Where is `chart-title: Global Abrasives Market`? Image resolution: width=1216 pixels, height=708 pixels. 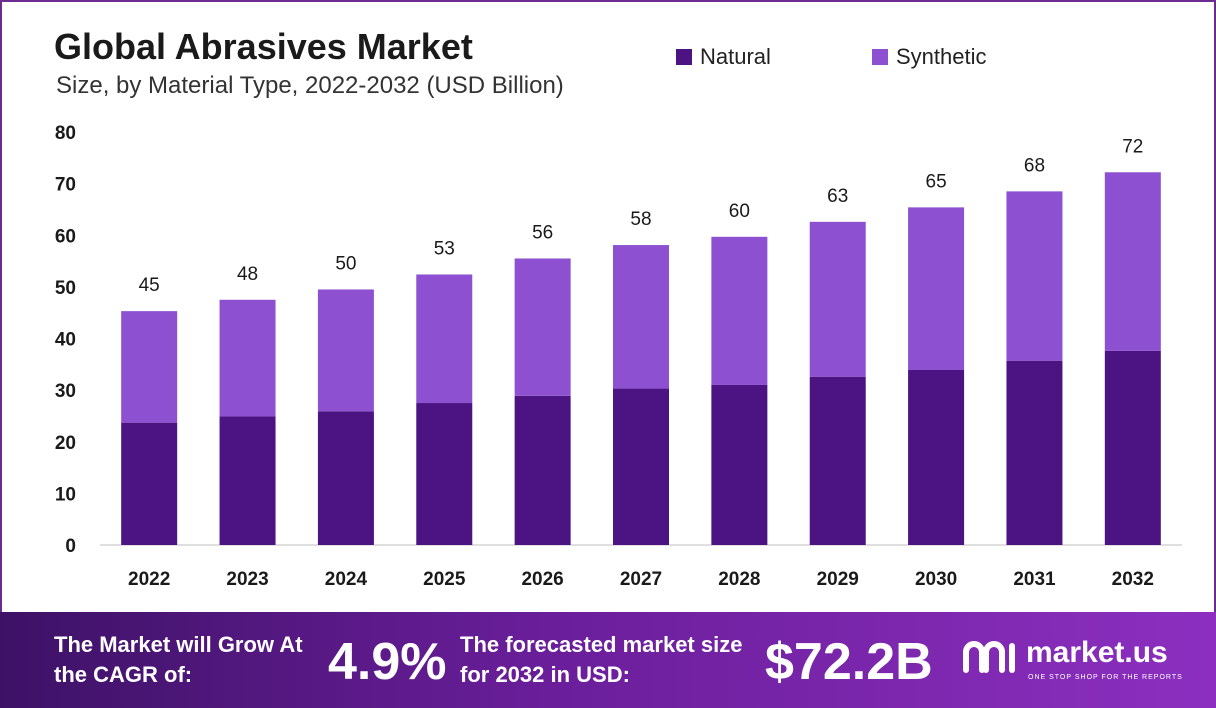
chart-title: Global Abrasives Market is located at coordinates (263, 46).